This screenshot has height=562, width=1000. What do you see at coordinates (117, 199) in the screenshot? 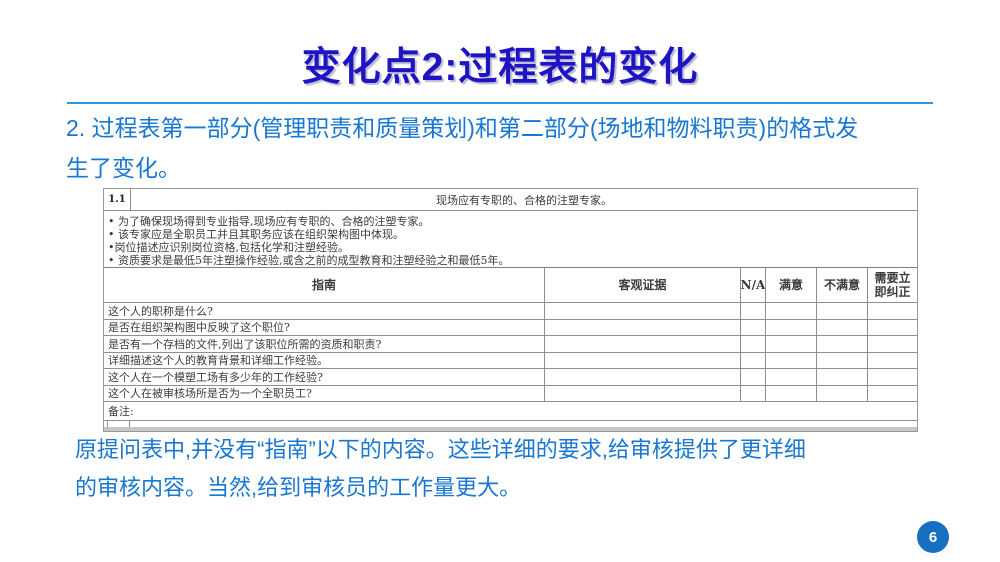
I see `clause-number: 1.1` at bounding box center [117, 199].